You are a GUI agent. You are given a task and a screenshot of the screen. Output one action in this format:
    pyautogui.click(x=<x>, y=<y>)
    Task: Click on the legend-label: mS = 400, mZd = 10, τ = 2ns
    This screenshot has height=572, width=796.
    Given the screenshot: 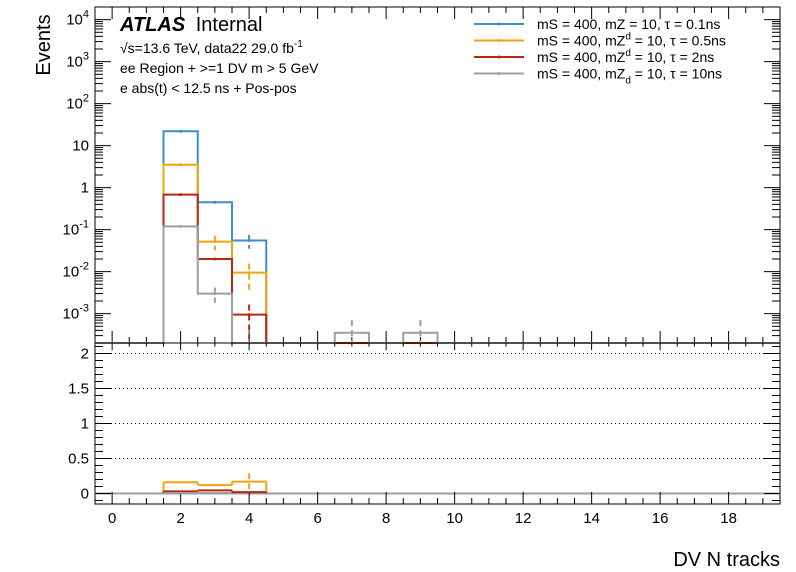 What is the action you would take?
    pyautogui.click(x=625, y=56)
    